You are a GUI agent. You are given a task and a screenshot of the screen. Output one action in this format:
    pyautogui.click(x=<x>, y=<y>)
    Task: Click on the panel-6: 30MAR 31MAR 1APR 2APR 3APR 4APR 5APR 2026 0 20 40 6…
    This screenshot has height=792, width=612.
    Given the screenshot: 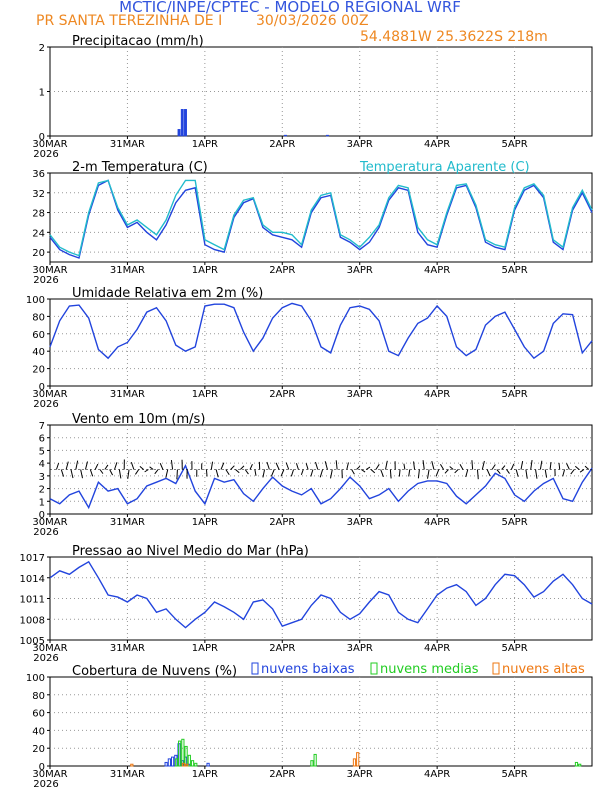 What is the action you would take?
    pyautogui.click(x=309, y=726)
    